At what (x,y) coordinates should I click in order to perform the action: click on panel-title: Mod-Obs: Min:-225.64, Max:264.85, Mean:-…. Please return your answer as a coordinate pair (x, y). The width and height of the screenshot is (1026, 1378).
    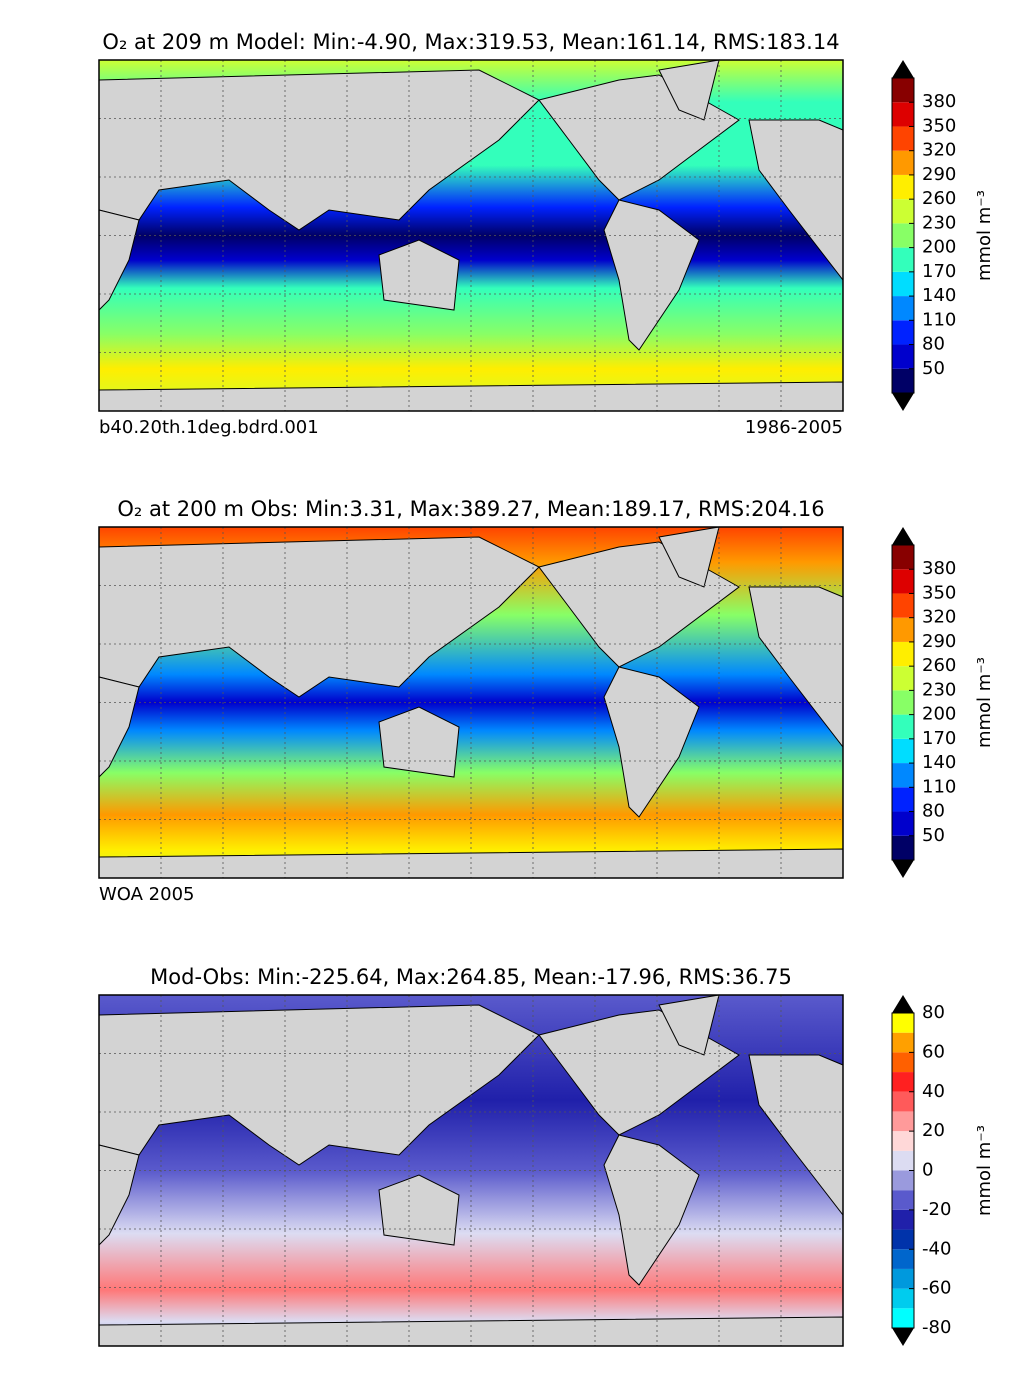
    Looking at the image, I should click on (471, 977).